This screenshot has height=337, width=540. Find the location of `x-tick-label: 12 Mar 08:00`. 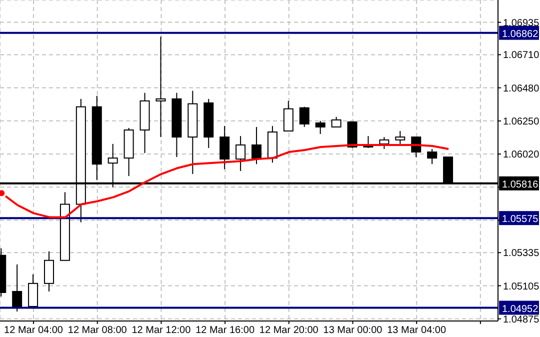

x-tick-label: 12 Mar 08:00 is located at coordinates (98, 330).